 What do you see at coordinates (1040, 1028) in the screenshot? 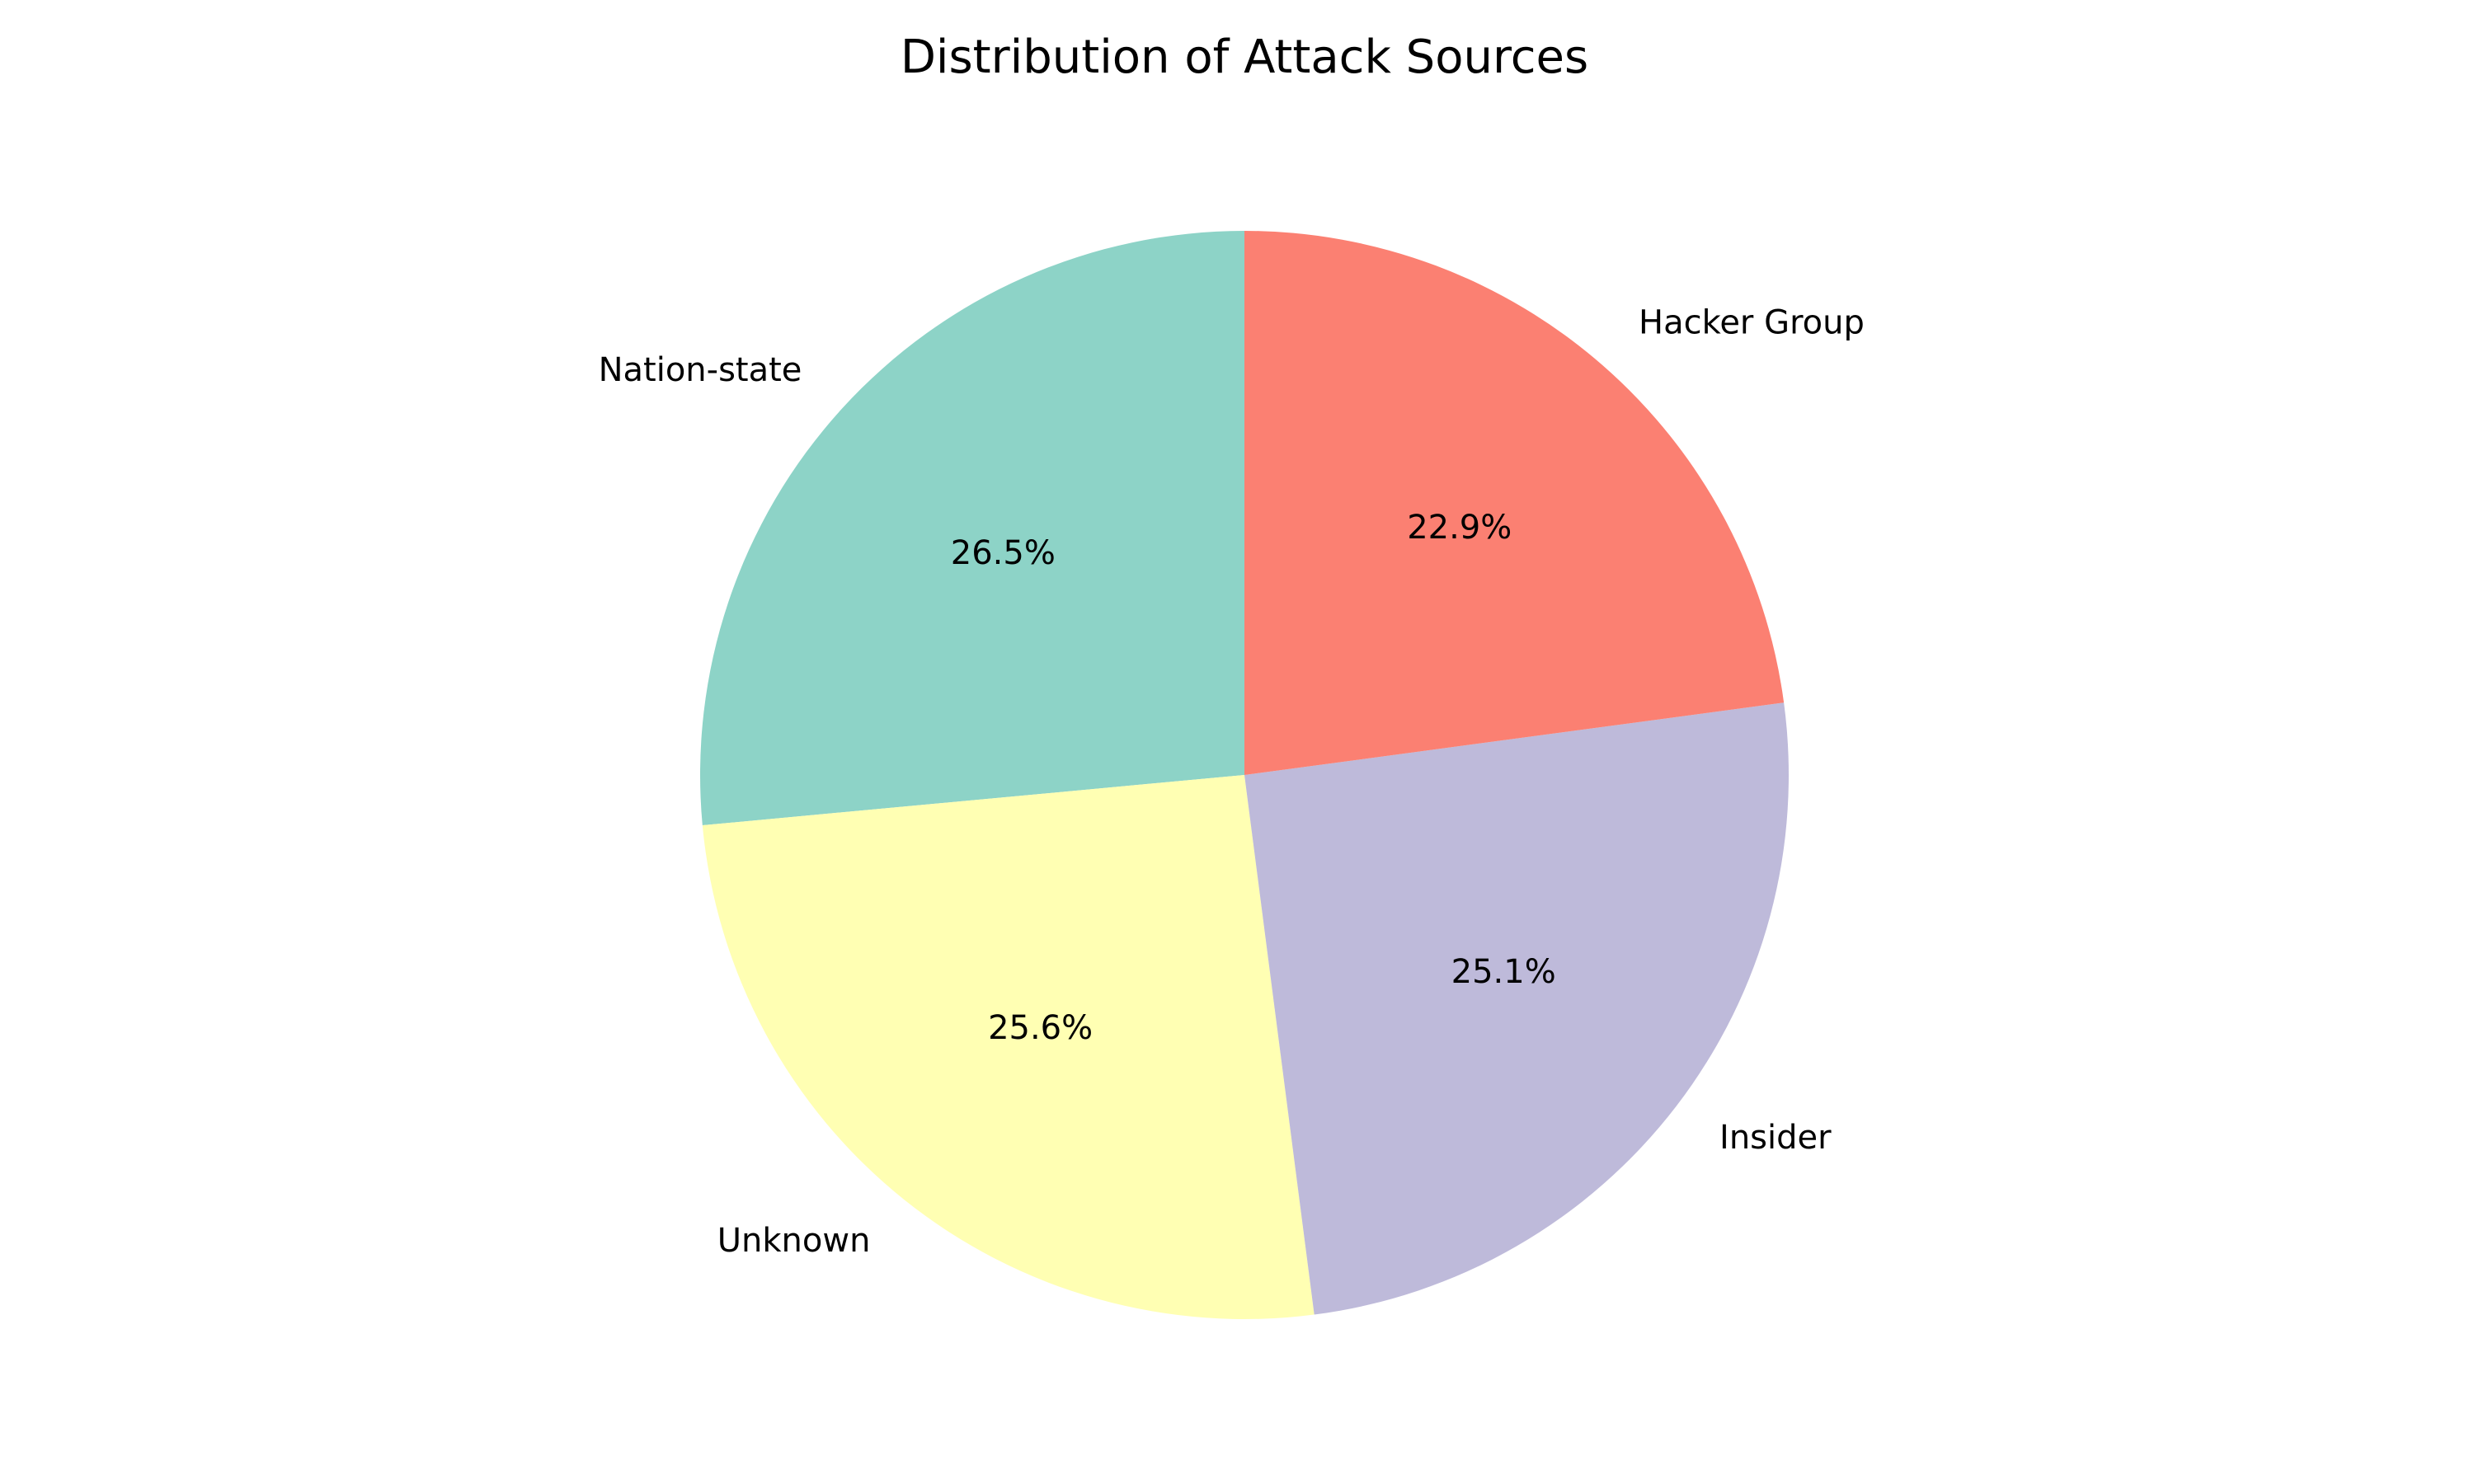
I see `percent-label-unknown: 25.6%` at bounding box center [1040, 1028].